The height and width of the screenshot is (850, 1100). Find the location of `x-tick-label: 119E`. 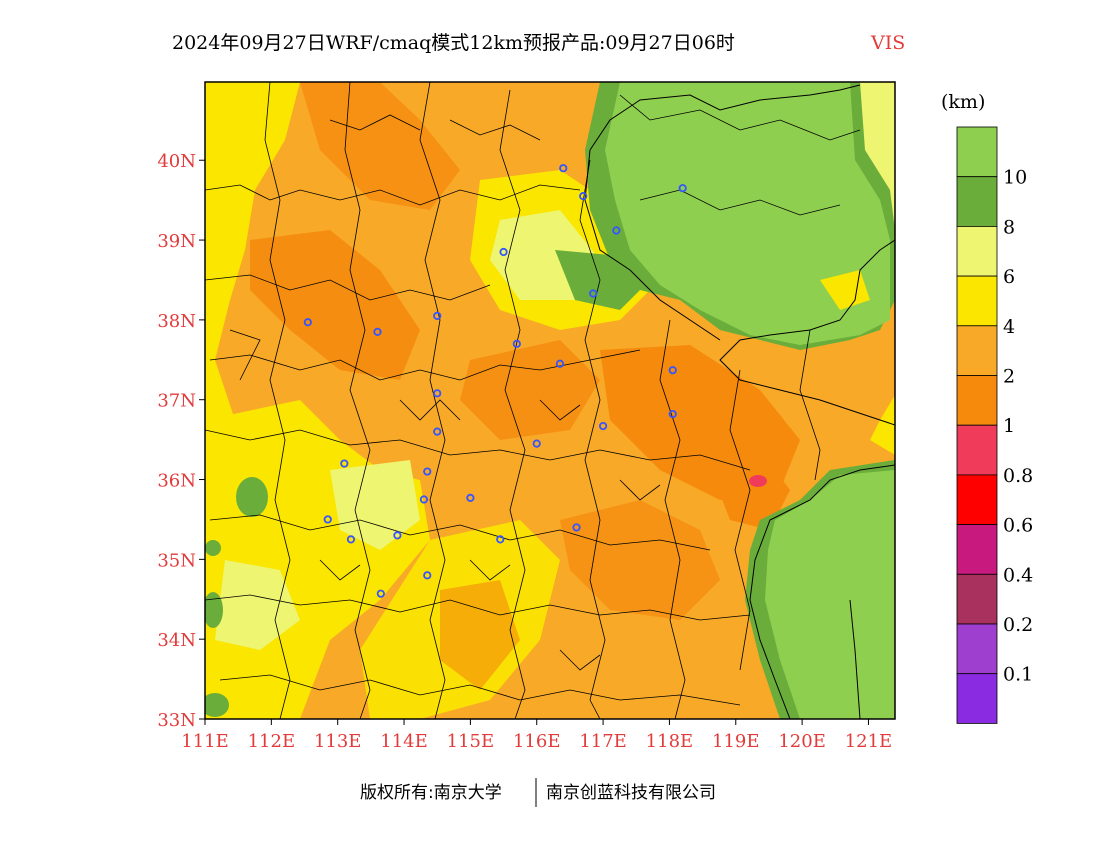

x-tick-label: 119E is located at coordinates (736, 741).